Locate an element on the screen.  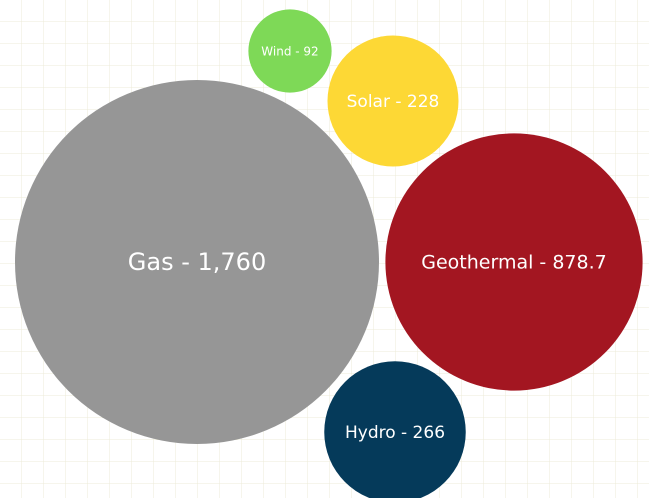
bubble-label: Geothermal - 878.7 is located at coordinates (513, 263).